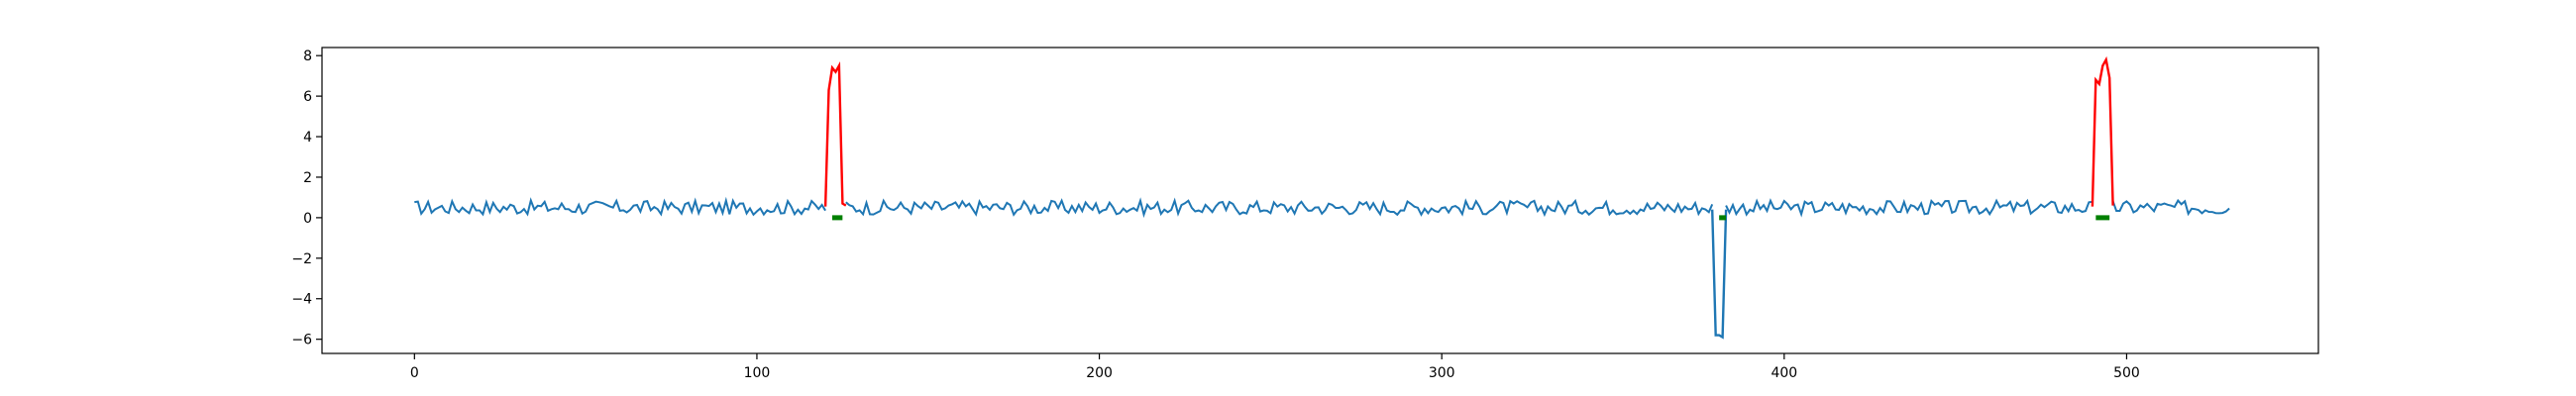  Describe the element at coordinates (1099, 373) in the screenshot. I see `x-tick-label: 200` at that location.